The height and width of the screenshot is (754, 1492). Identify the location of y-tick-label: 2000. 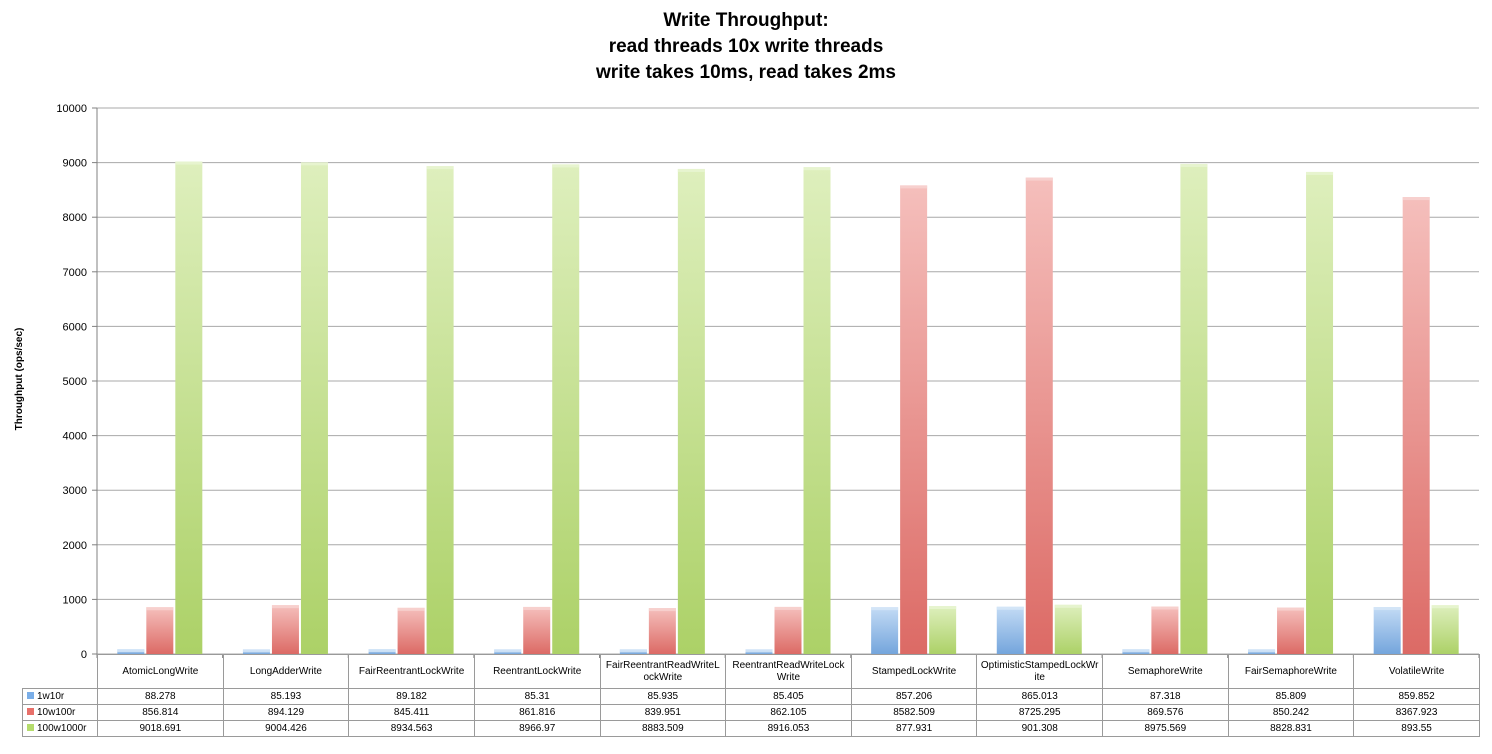
(75, 546).